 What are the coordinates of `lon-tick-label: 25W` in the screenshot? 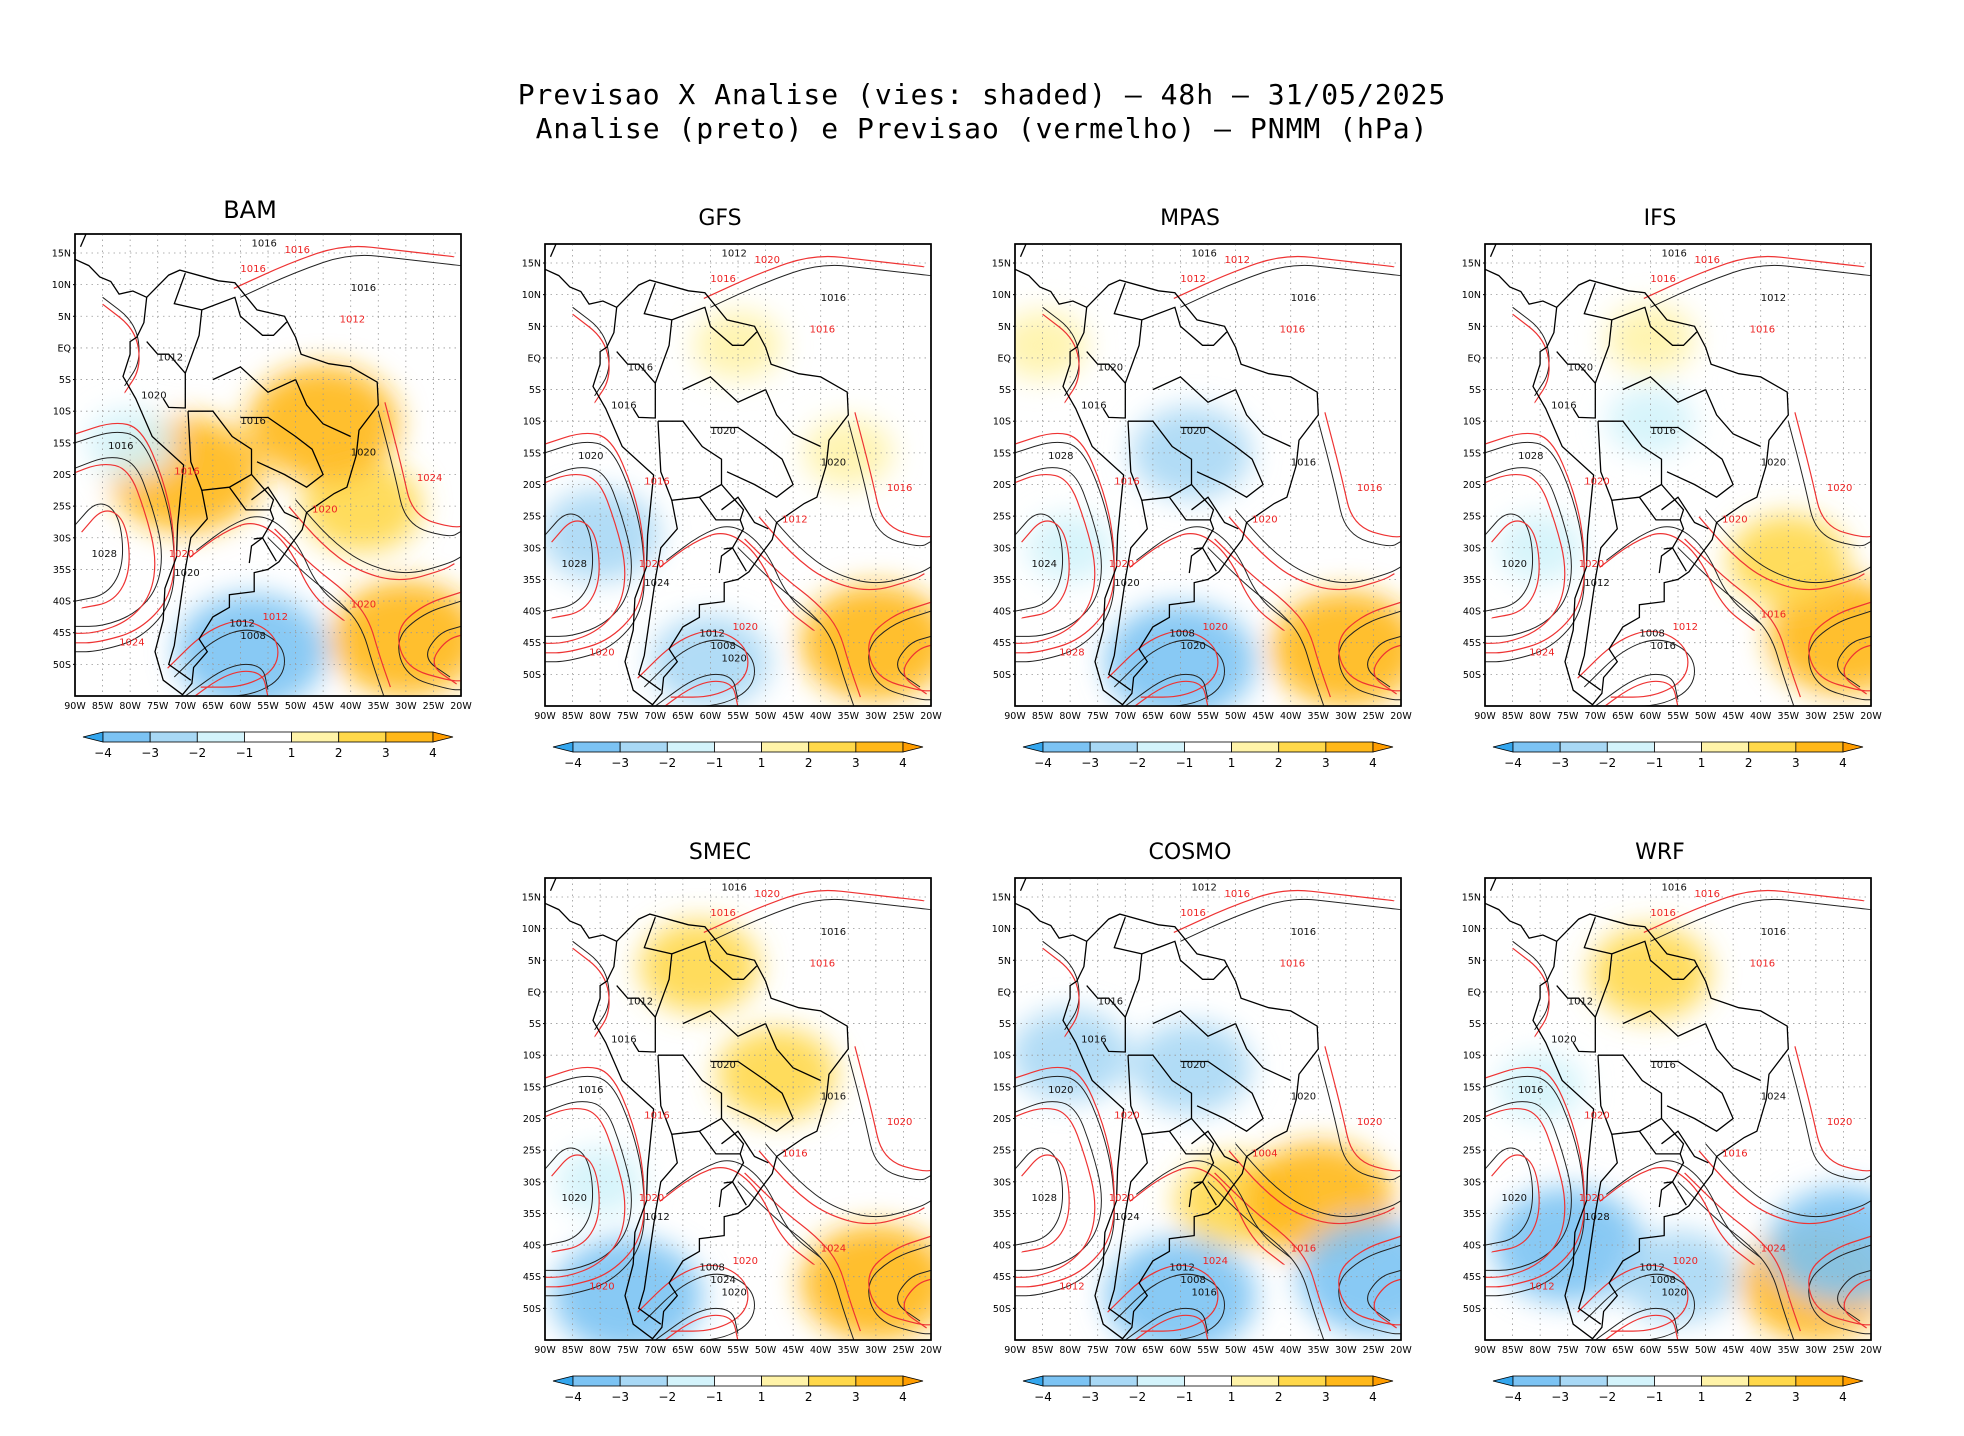 It's located at (1844, 1350).